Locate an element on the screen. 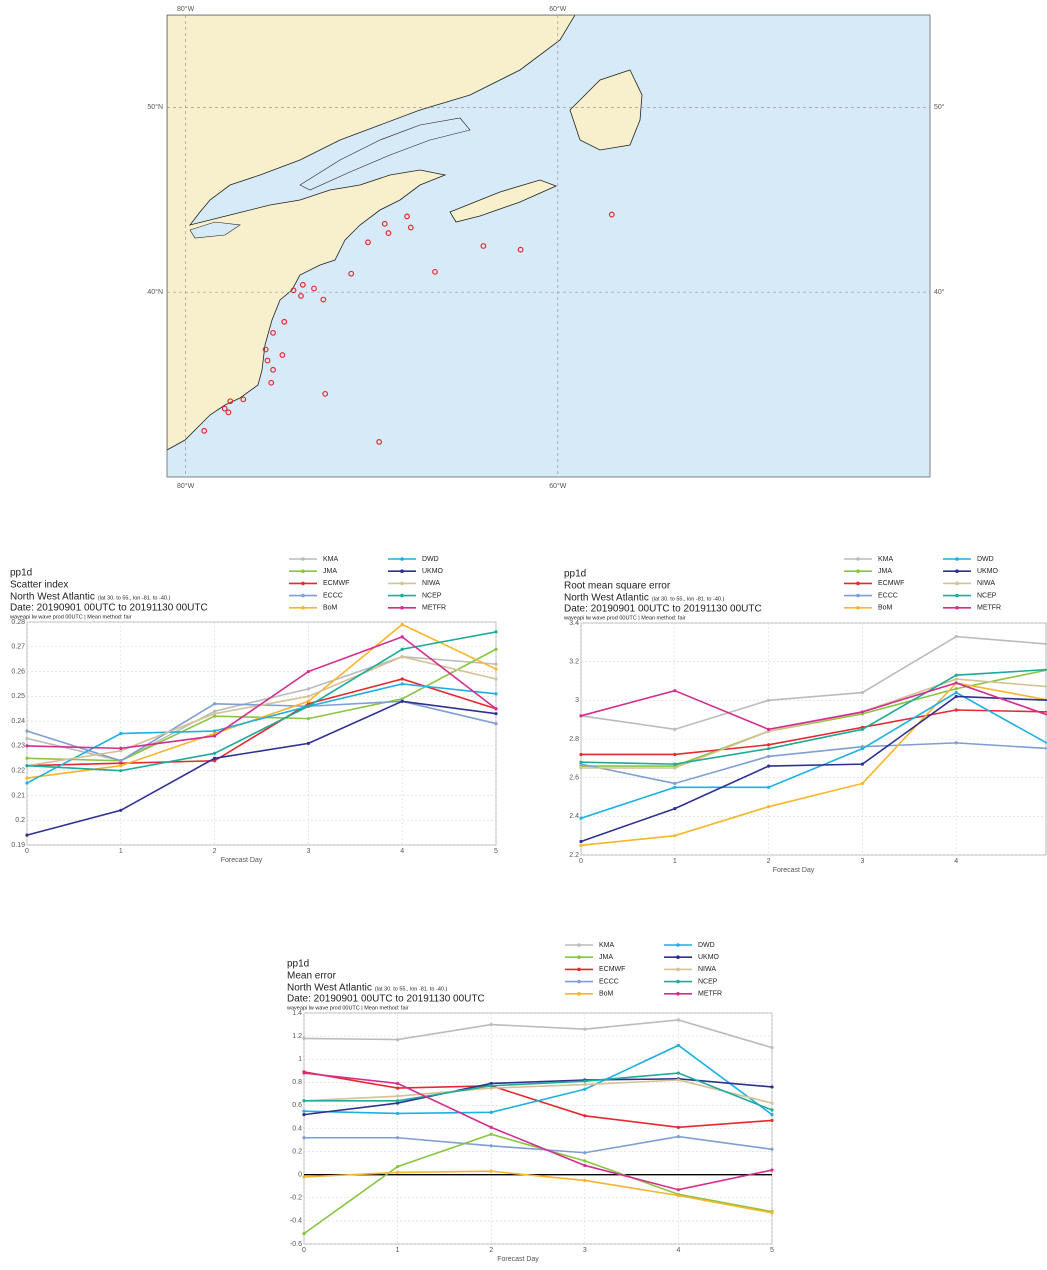  legend-label: NCEP is located at coordinates (708, 981).